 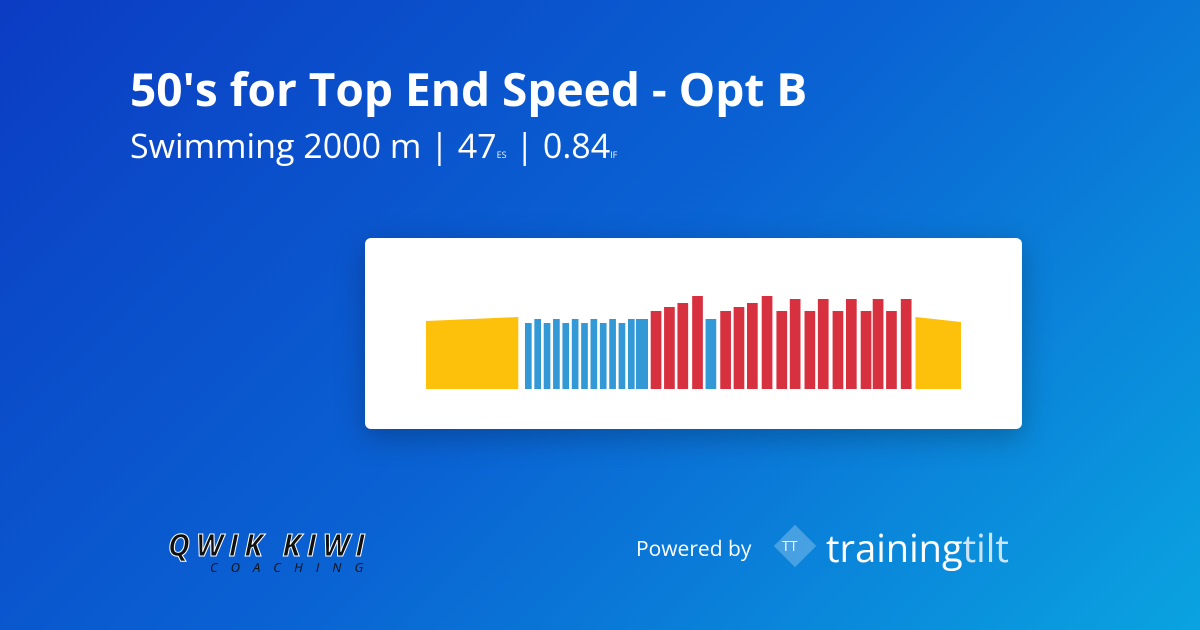 What do you see at coordinates (894, 548) in the screenshot?
I see `brand-a: training` at bounding box center [894, 548].